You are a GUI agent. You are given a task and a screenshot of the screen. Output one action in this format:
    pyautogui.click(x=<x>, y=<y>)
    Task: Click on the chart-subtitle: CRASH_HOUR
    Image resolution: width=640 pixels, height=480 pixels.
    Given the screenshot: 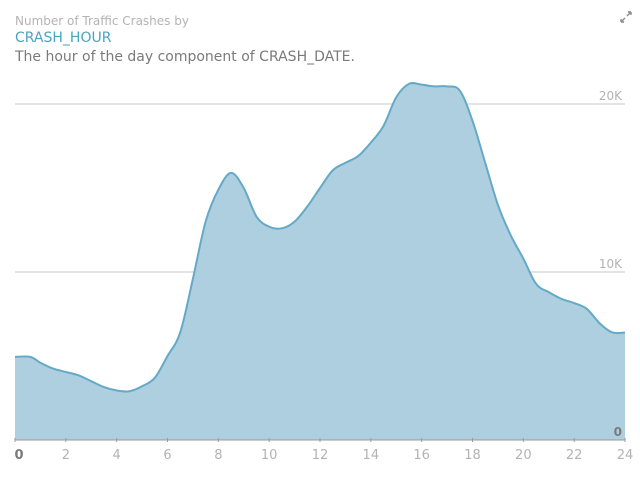 What is the action you would take?
    pyautogui.click(x=63, y=38)
    